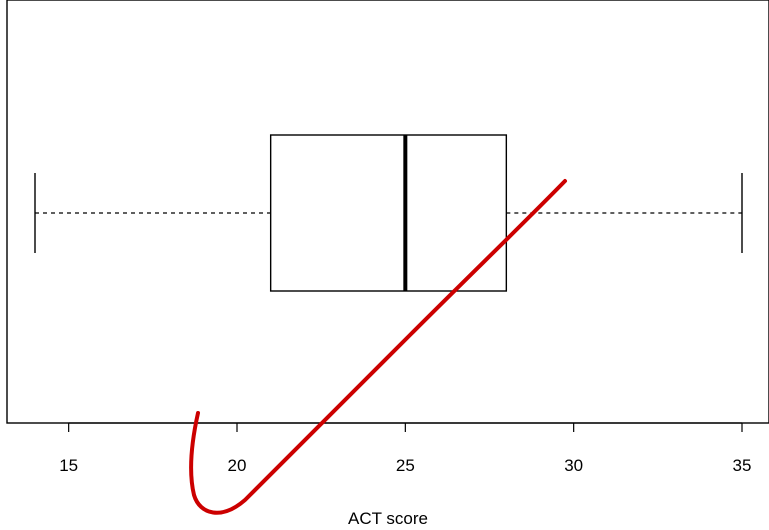 The height and width of the screenshot is (530, 769). I want to click on x-tick-label: 30, so click(573, 465).